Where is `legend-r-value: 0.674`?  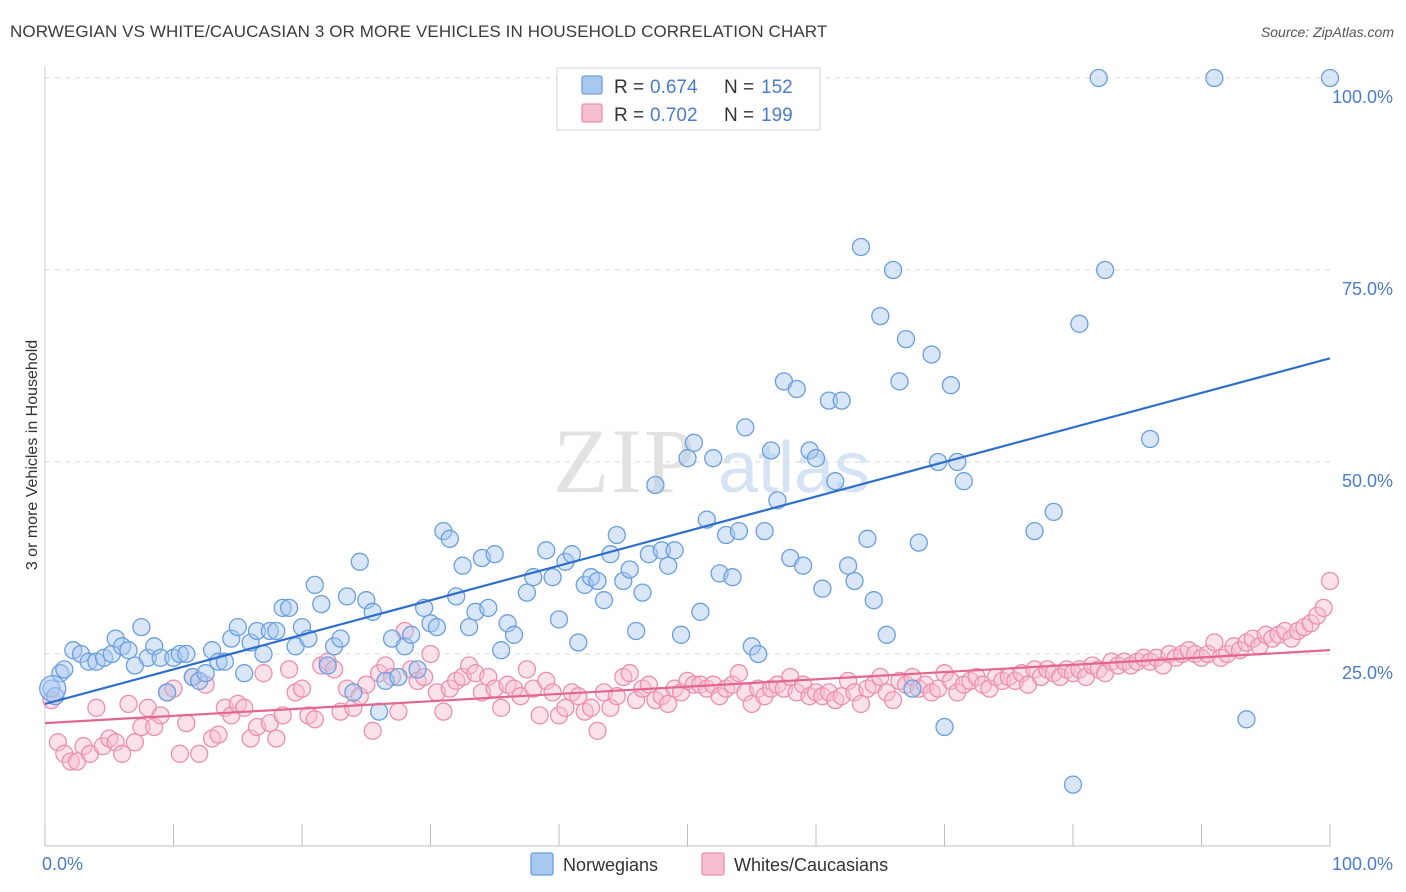 legend-r-value: 0.674 is located at coordinates (674, 87).